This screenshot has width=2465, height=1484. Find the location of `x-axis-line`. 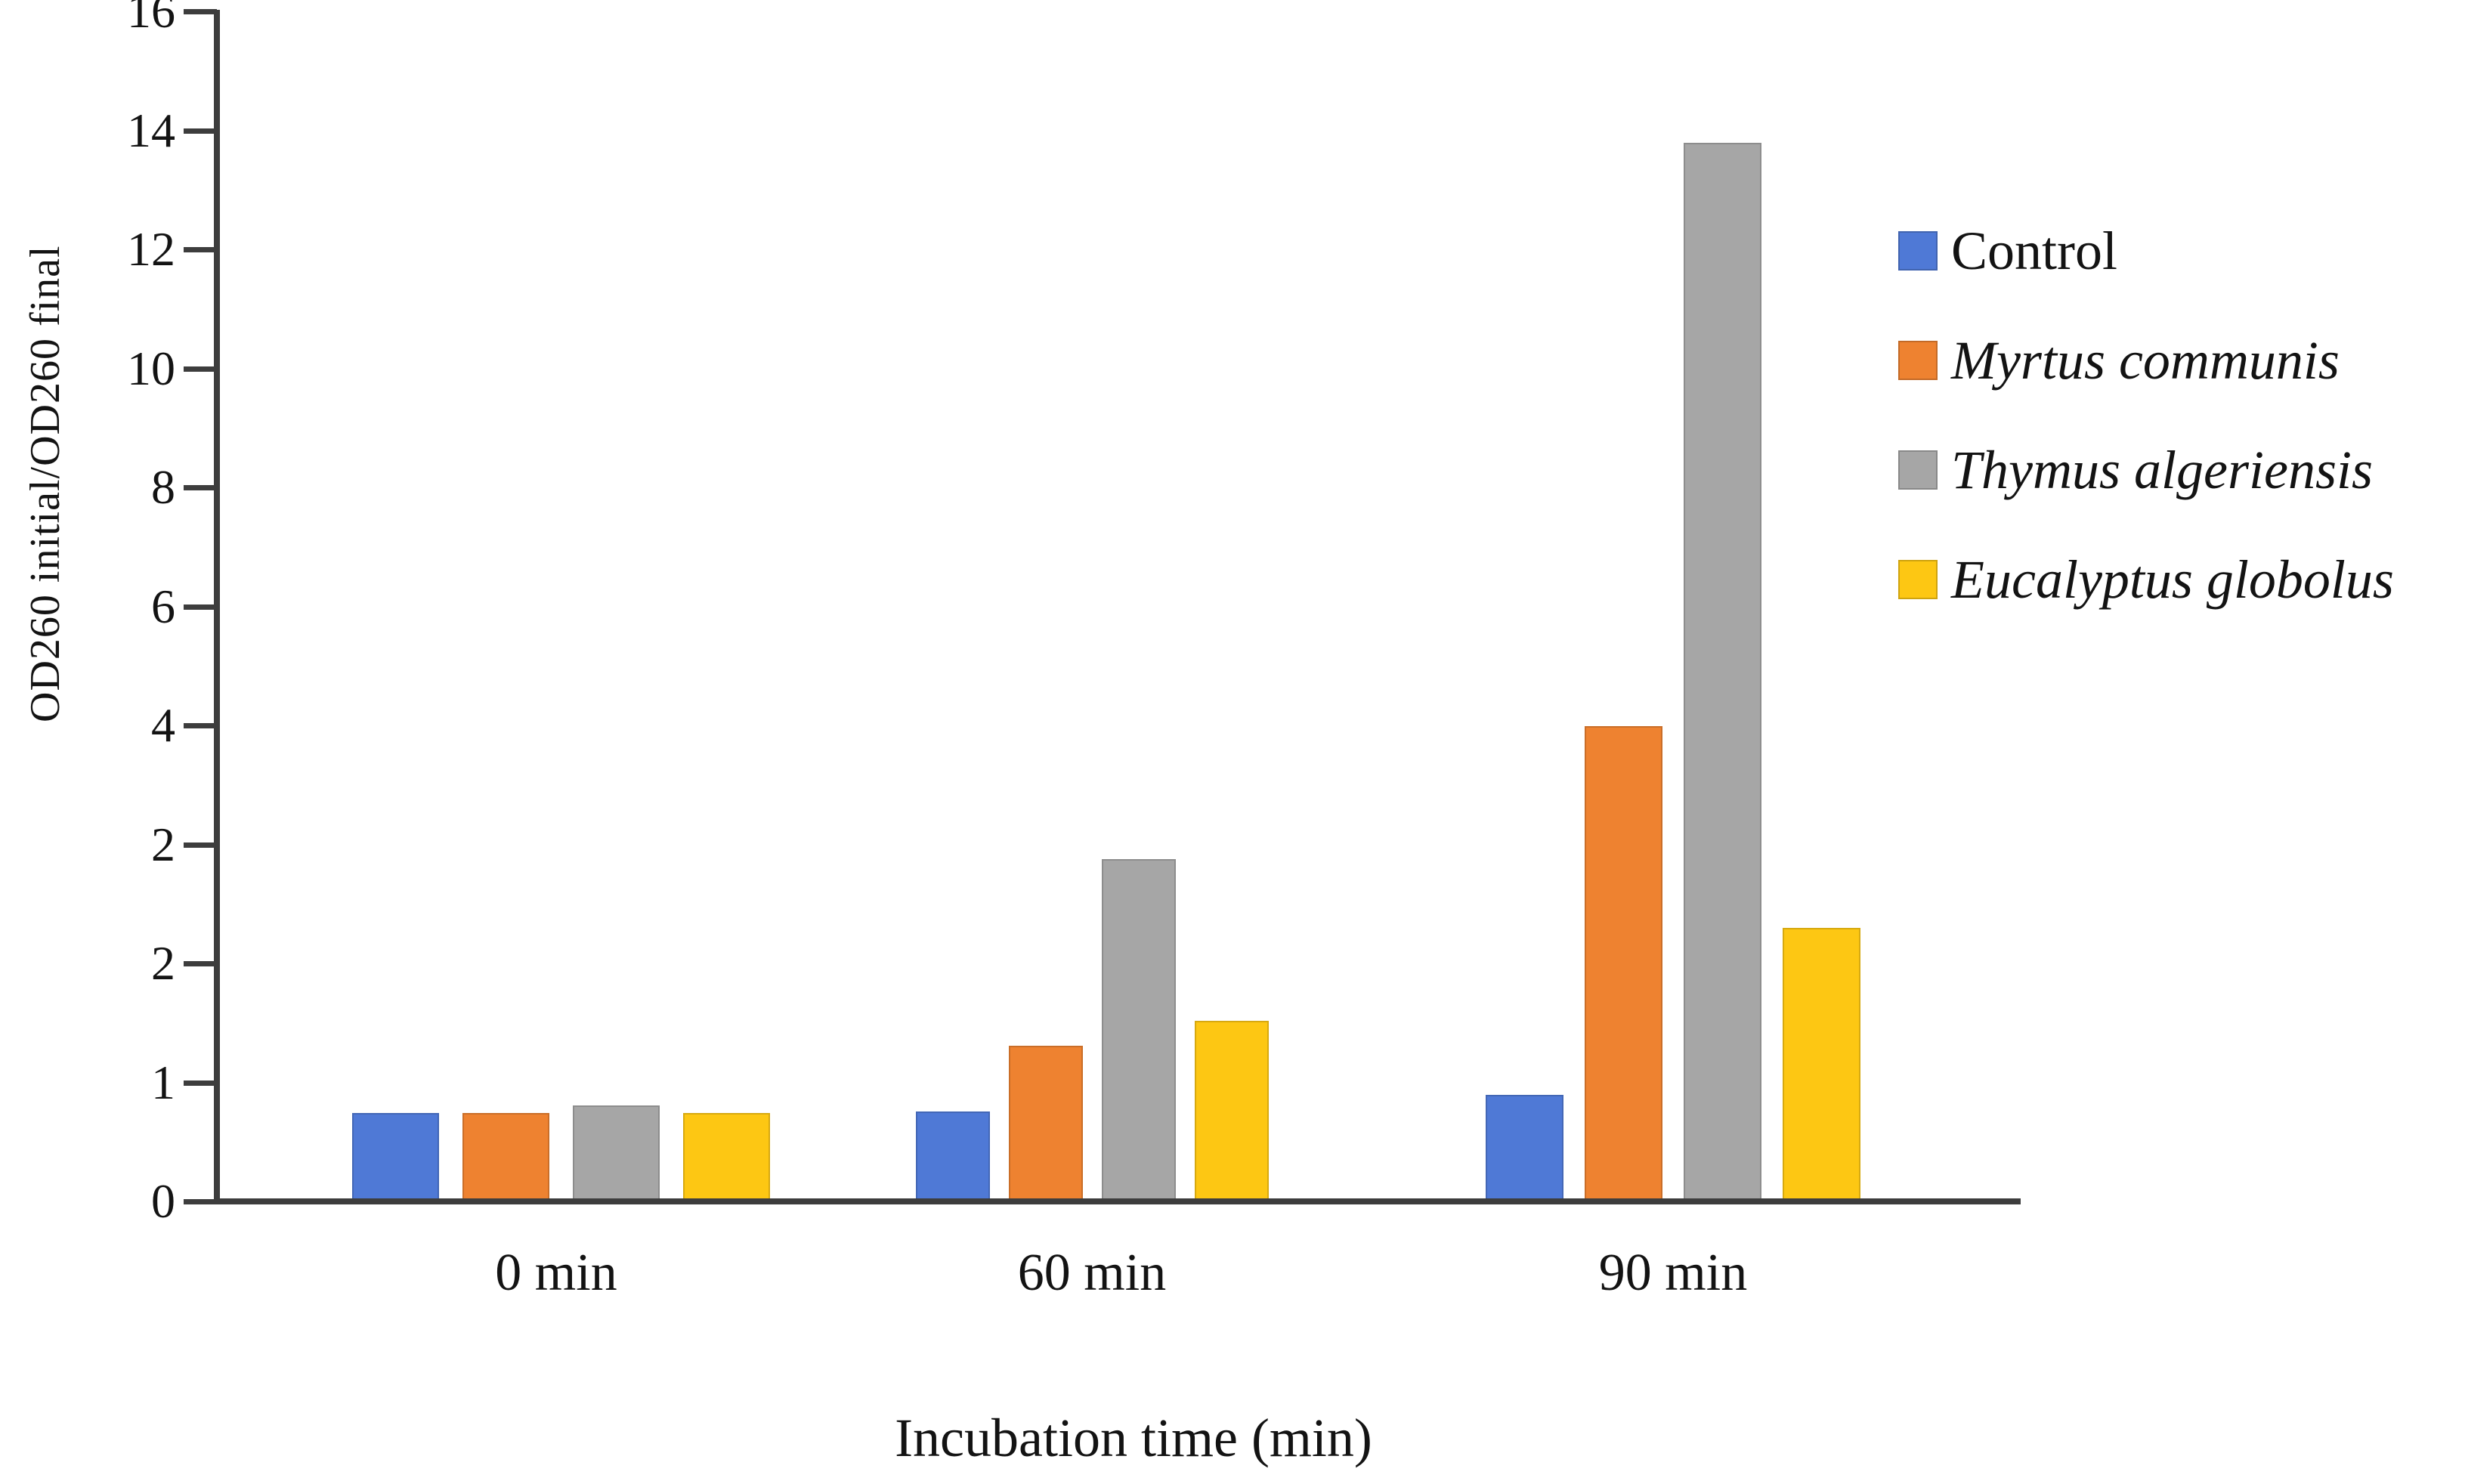

x-axis-line is located at coordinates (1117, 1201).